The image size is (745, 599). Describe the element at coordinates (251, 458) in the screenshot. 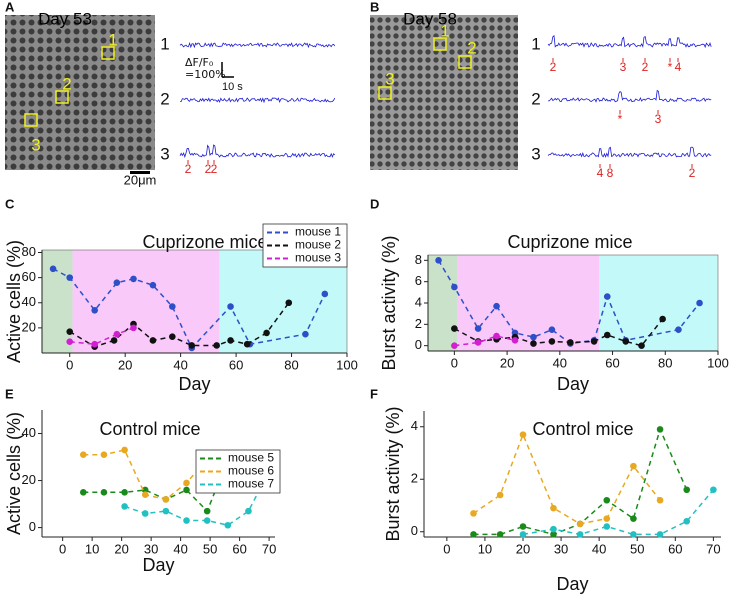

I see `legend-label: mouse 5` at that location.